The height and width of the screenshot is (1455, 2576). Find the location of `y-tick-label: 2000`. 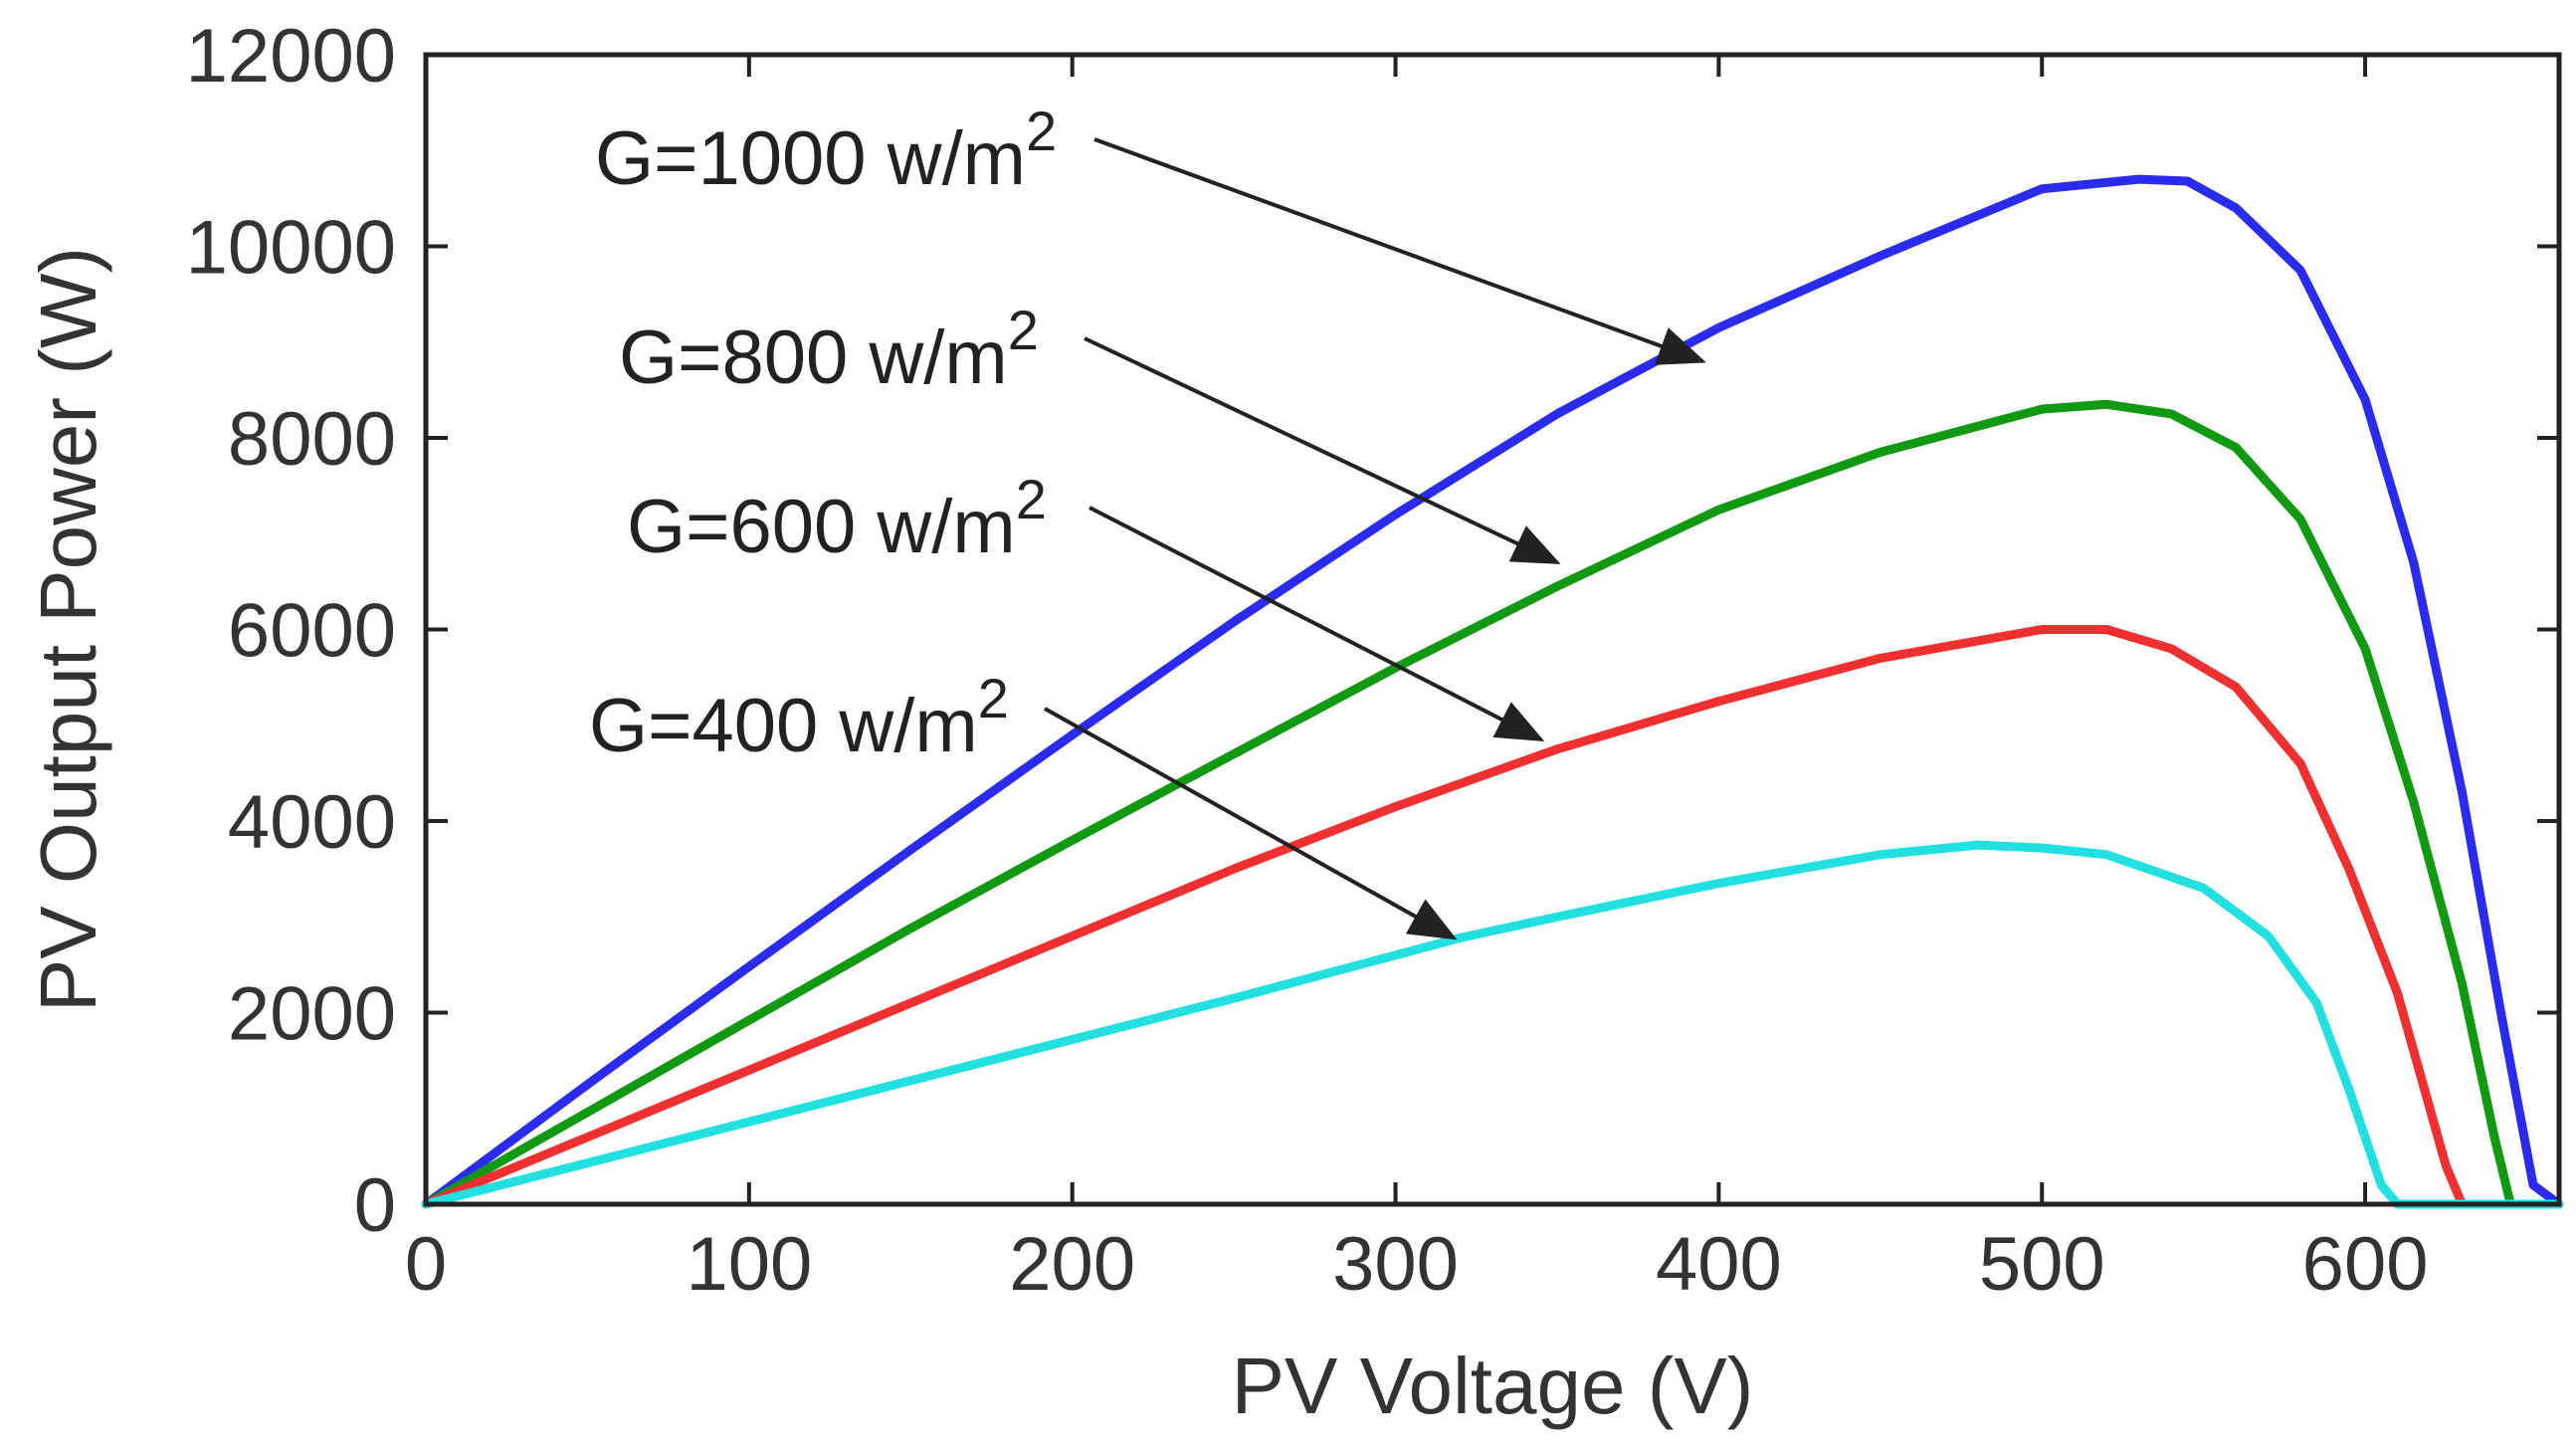

y-tick-label: 2000 is located at coordinates (312, 1014).